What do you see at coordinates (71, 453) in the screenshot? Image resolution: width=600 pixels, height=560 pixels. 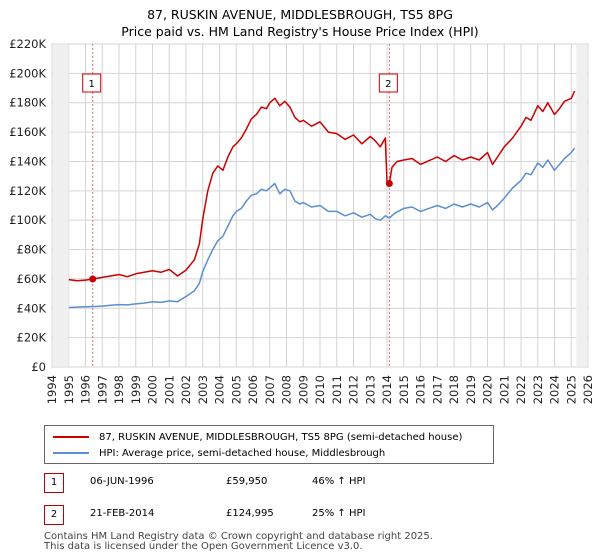 I see `legend-swatch-blue` at bounding box center [71, 453].